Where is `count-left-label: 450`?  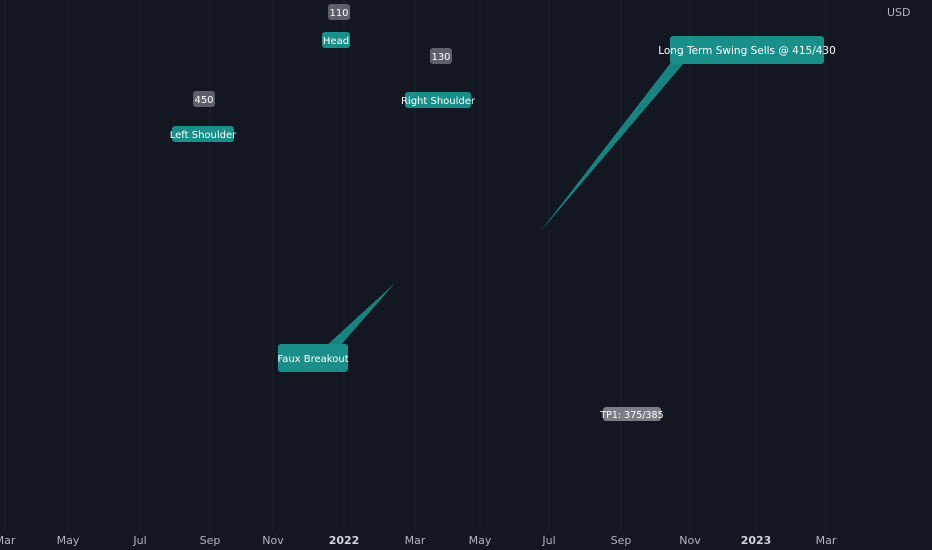 count-left-label: 450 is located at coordinates (203, 100).